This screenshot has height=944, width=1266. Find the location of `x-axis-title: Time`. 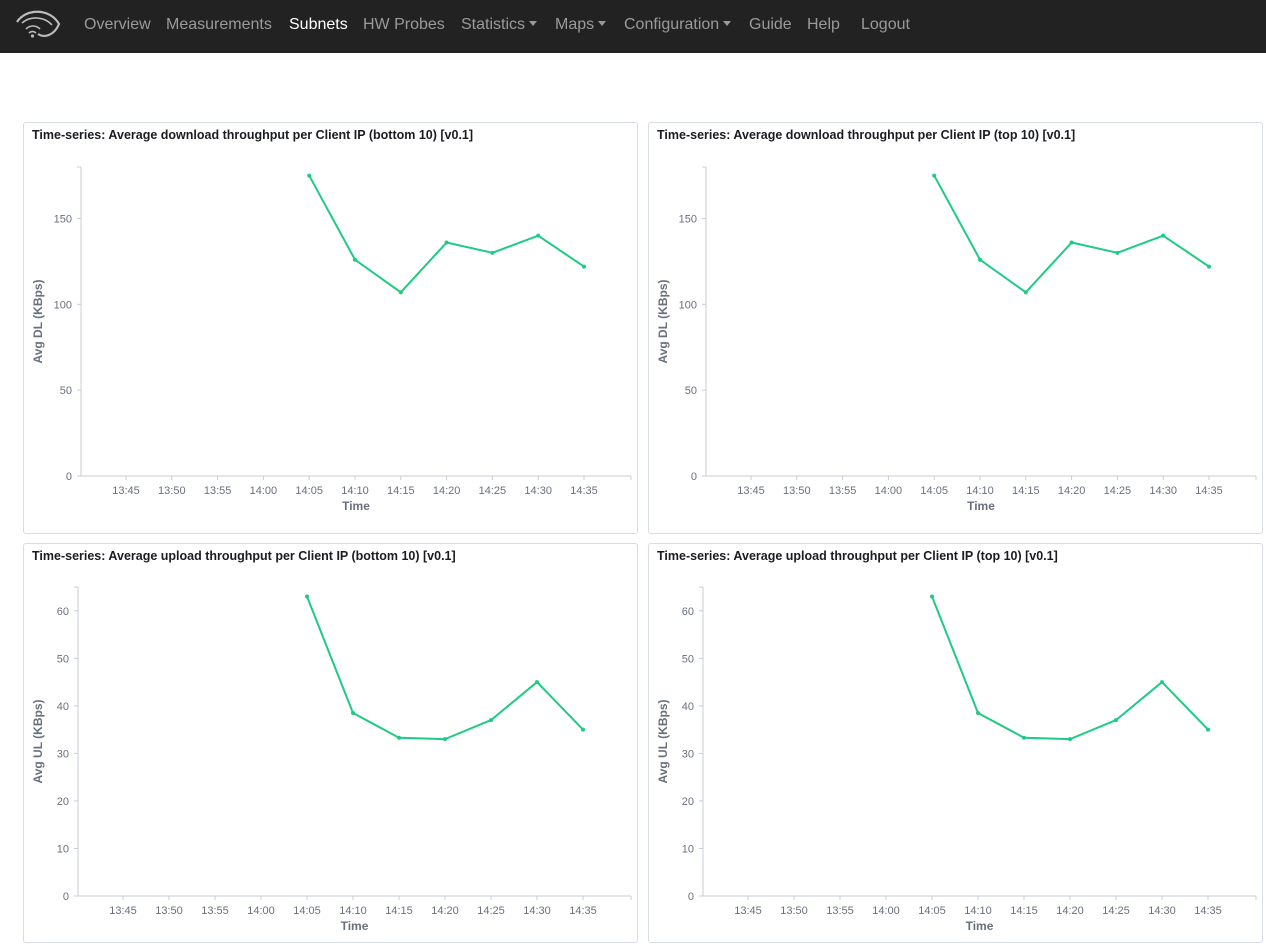

x-axis-title: Time is located at coordinates (980, 926).